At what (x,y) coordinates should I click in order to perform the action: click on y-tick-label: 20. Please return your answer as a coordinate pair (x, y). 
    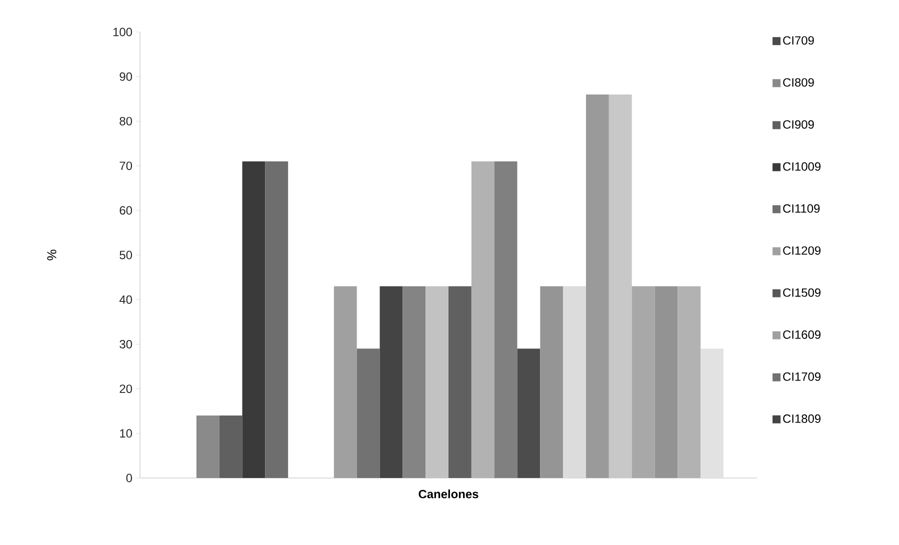
    Looking at the image, I should click on (126, 389).